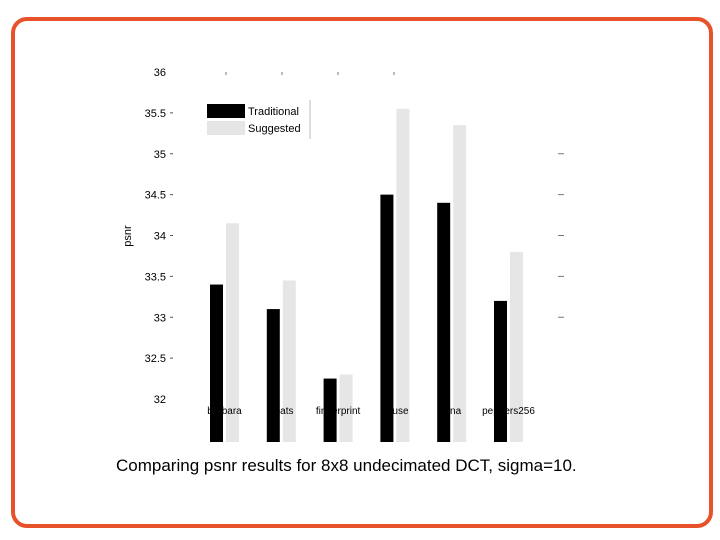 Image resolution: width=720 pixels, height=540 pixels. What do you see at coordinates (155, 277) in the screenshot?
I see `y-tick-label: 33.5` at bounding box center [155, 277].